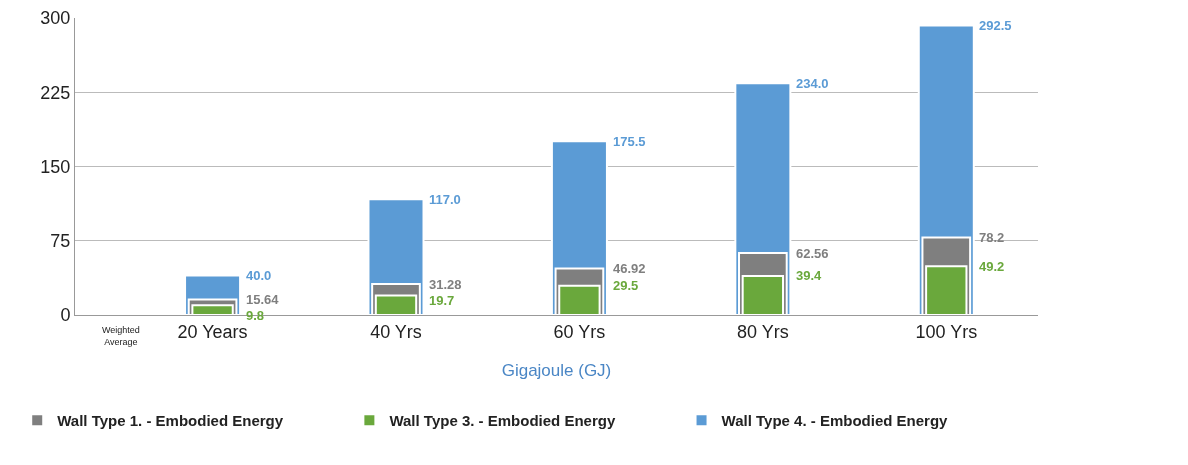 This screenshot has width=1188, height=465. I want to click on text: 78.2, so click(992, 237).